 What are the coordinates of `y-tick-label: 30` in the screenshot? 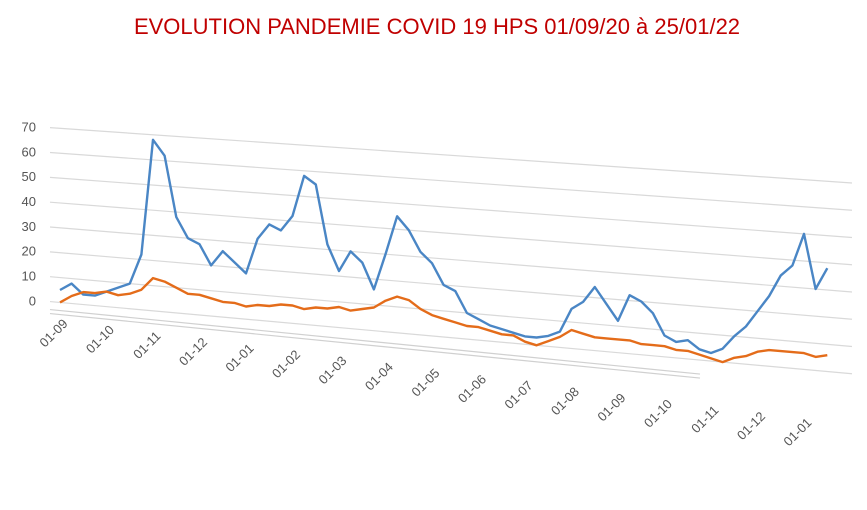 It's located at (29, 226).